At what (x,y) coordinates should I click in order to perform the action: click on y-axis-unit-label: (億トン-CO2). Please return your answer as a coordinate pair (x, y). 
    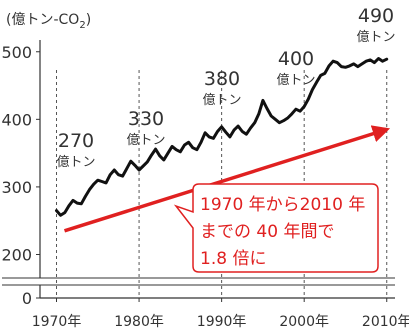
    Looking at the image, I should click on (48, 21).